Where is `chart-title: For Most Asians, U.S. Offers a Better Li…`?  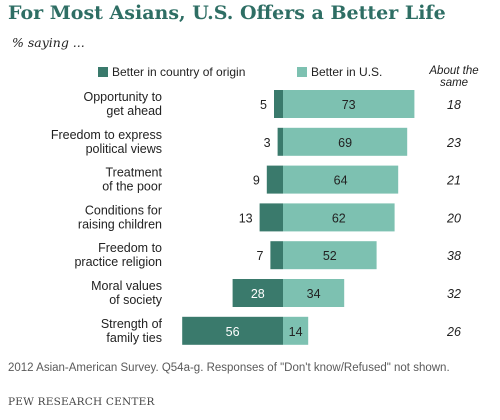
chart-title: For Most Asians, U.S. Offers a Better Li… is located at coordinates (227, 13).